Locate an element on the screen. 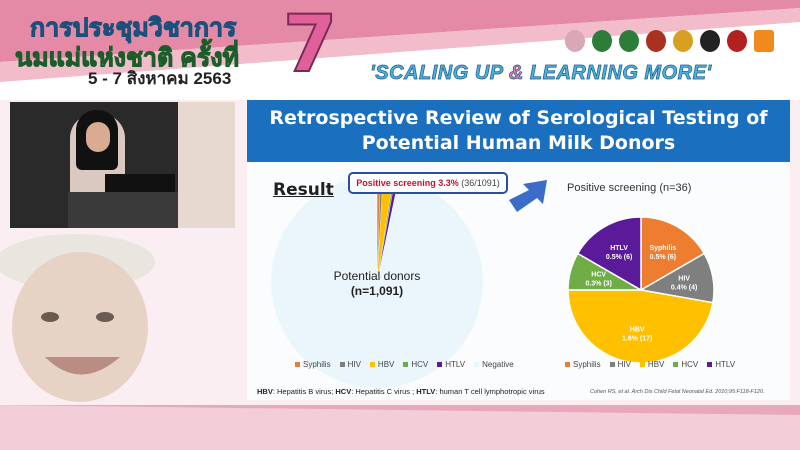  conference-dates: 5 - 7 สิงหาคม 2563 is located at coordinates (160, 78).